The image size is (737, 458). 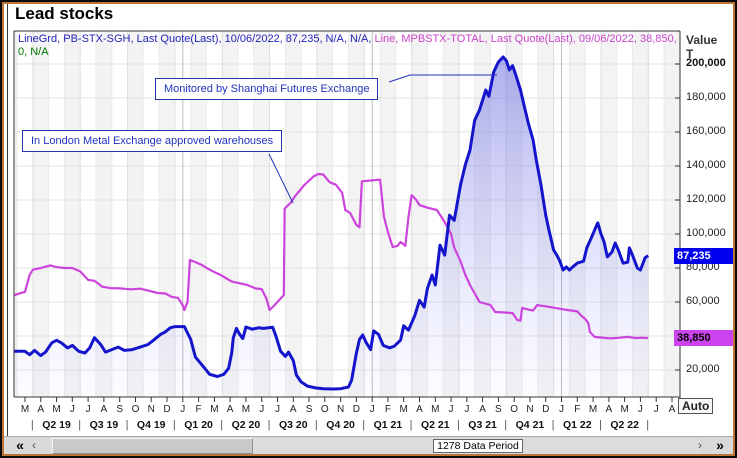 I want to click on y-axis-unit: T, so click(x=690, y=54).